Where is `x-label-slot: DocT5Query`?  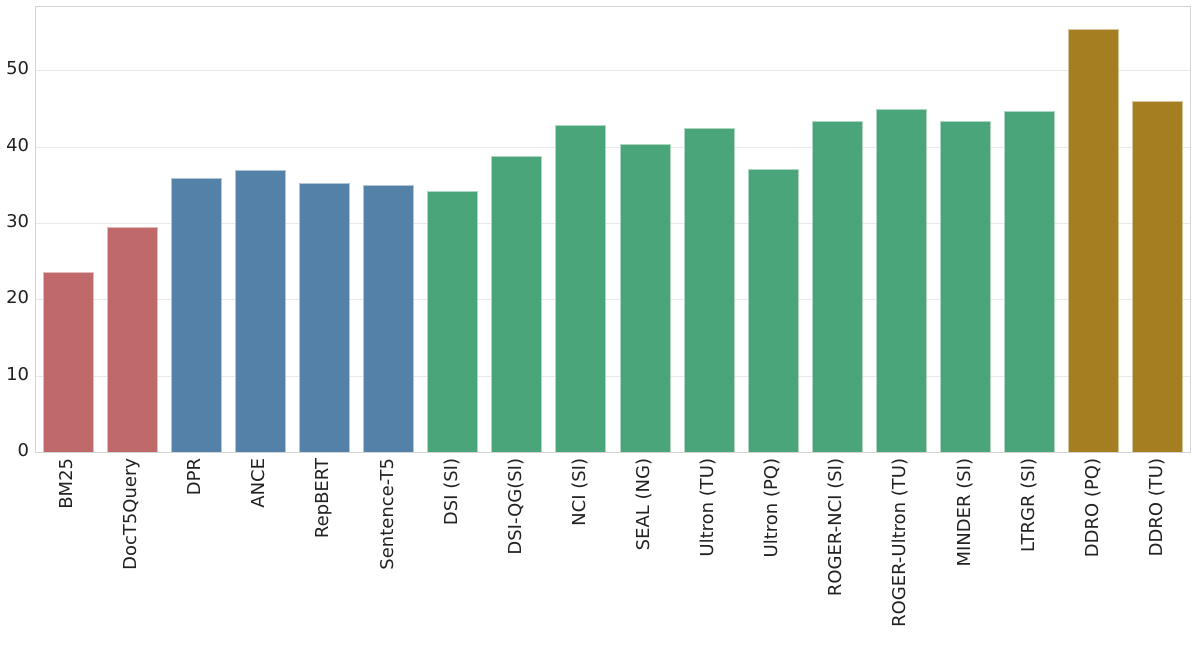 x-label-slot: DocT5Query is located at coordinates (131, 514).